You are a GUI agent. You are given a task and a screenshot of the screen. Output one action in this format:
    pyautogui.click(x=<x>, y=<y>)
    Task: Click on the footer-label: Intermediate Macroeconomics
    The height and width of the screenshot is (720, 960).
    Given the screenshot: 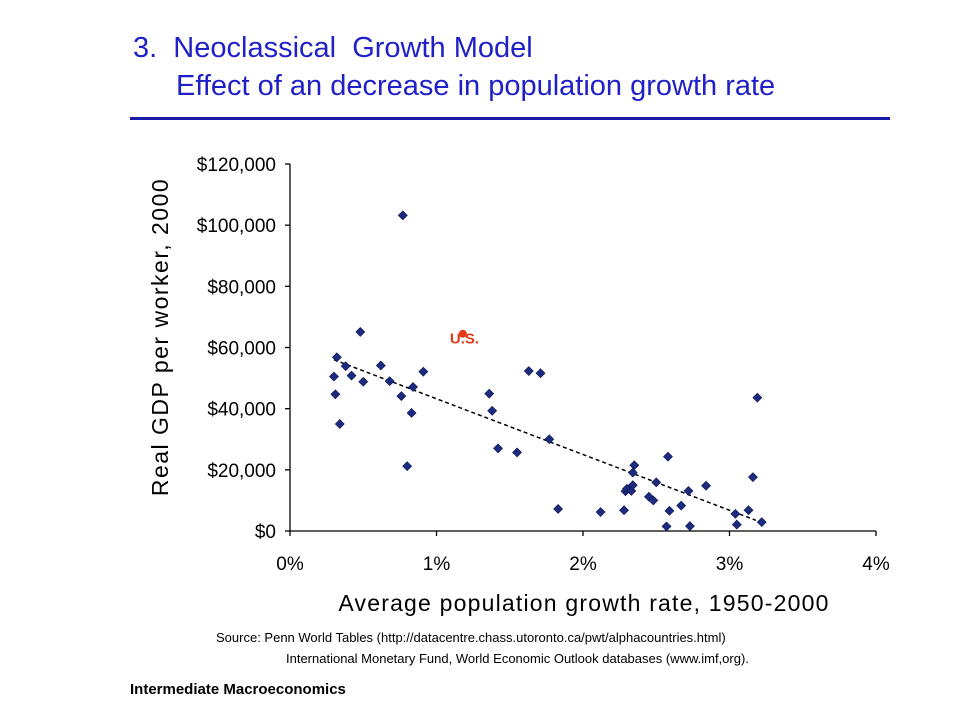 What is the action you would take?
    pyautogui.click(x=238, y=689)
    